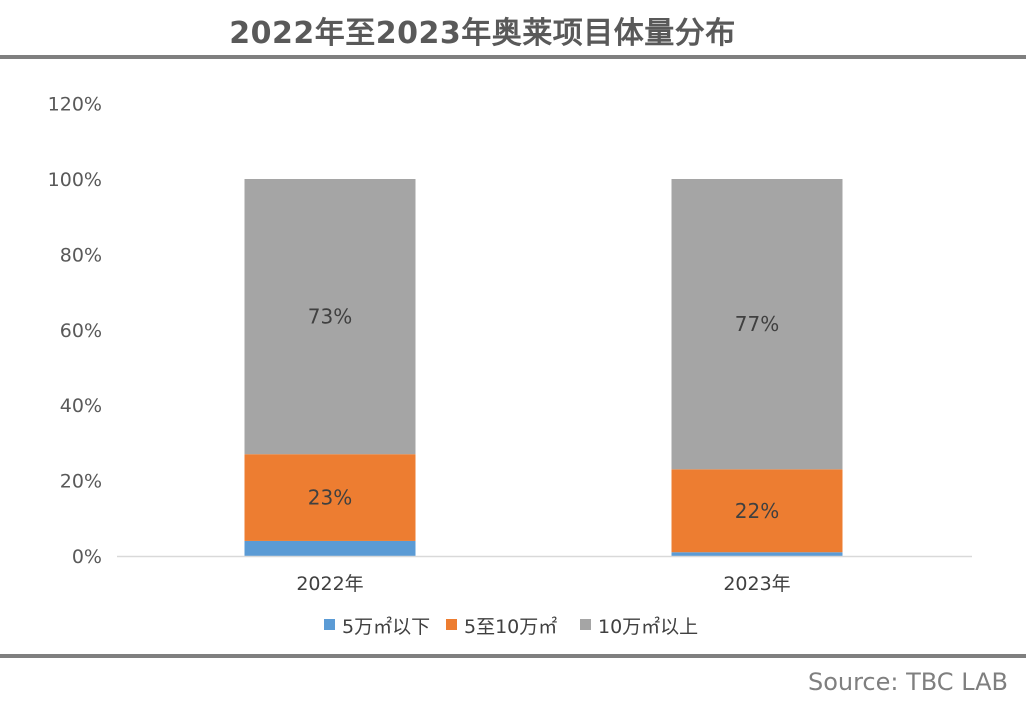  What do you see at coordinates (513, 57) in the screenshot?
I see `top-divider` at bounding box center [513, 57].